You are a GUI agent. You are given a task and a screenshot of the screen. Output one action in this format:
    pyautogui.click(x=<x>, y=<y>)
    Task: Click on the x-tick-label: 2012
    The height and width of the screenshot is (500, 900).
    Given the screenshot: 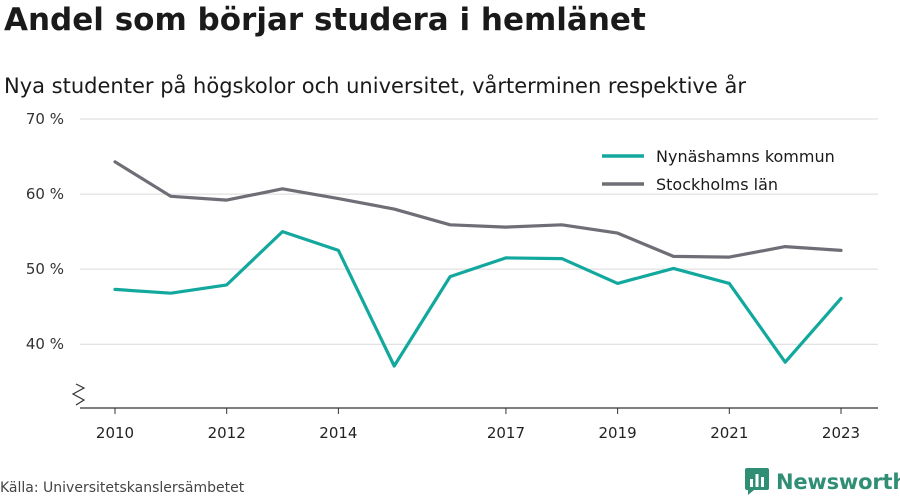 What is the action you would take?
    pyautogui.click(x=227, y=433)
    